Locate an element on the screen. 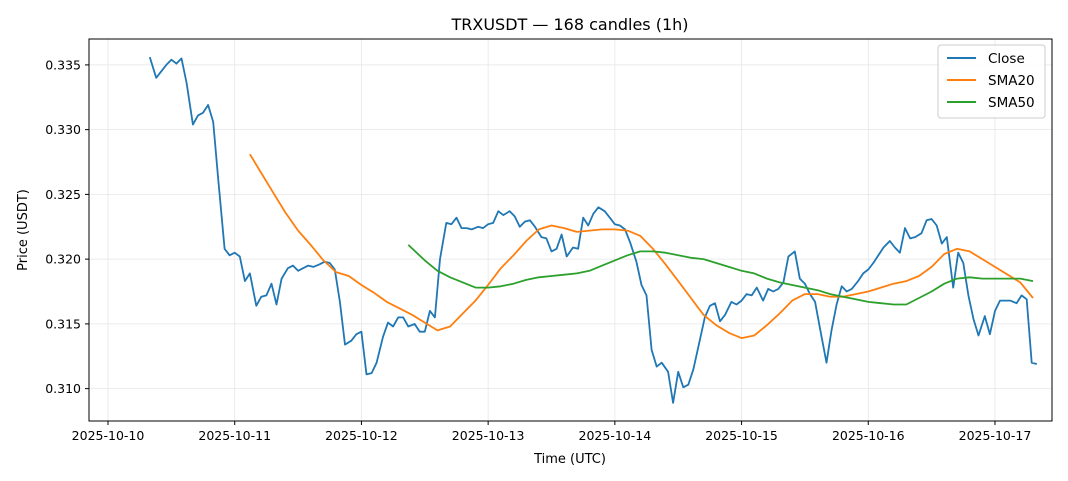 This screenshot has width=1068, height=481. x-tick-label: 2025-10-12 is located at coordinates (361, 435).